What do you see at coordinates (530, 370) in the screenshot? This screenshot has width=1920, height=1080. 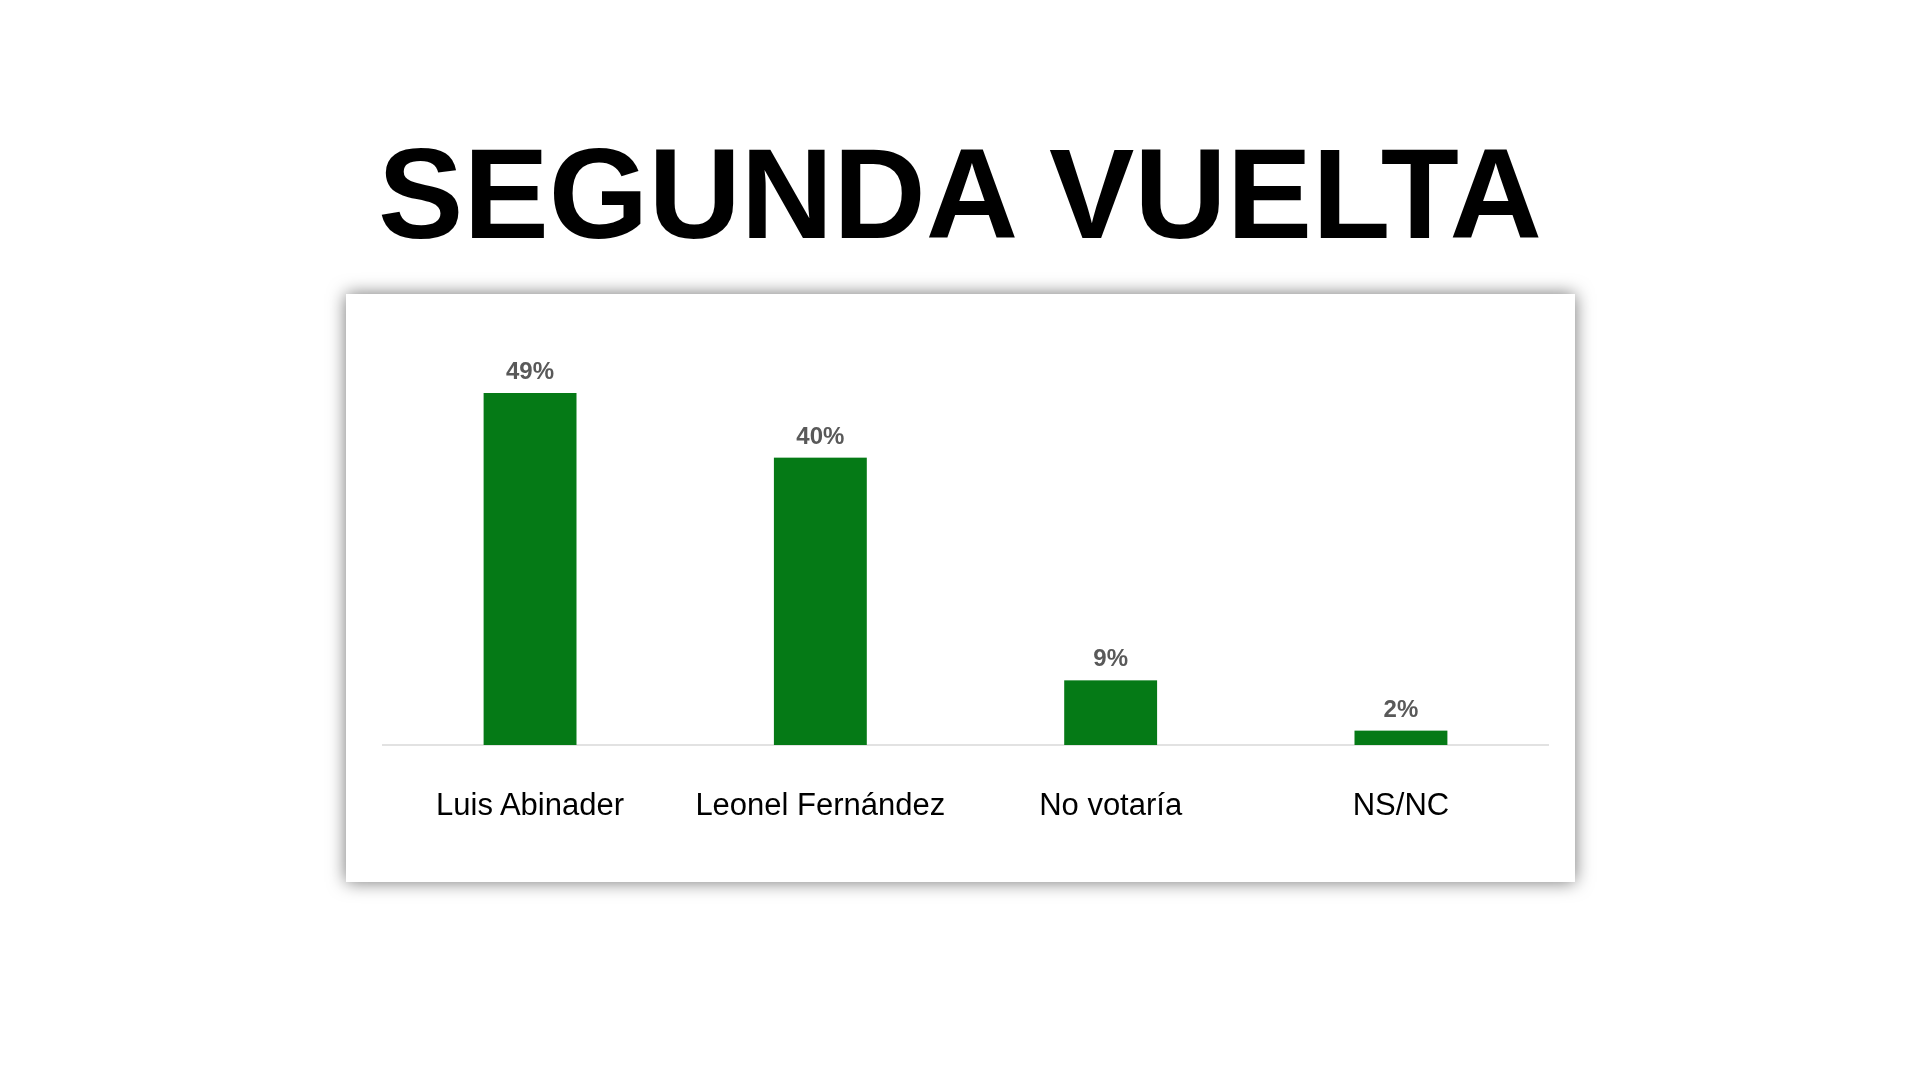 I see `data-label: 49%` at bounding box center [530, 370].